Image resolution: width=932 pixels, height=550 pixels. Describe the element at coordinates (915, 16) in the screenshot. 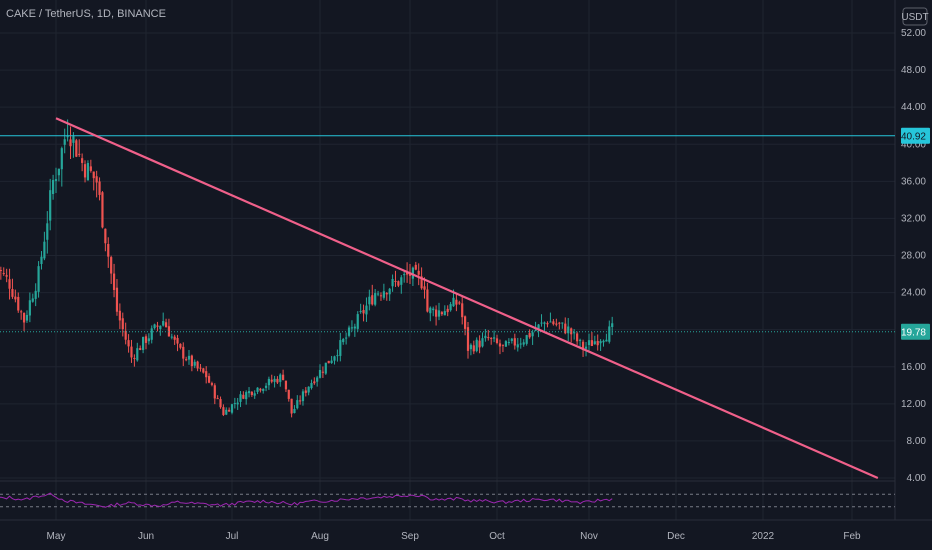

I see `currency-badge-box` at that location.